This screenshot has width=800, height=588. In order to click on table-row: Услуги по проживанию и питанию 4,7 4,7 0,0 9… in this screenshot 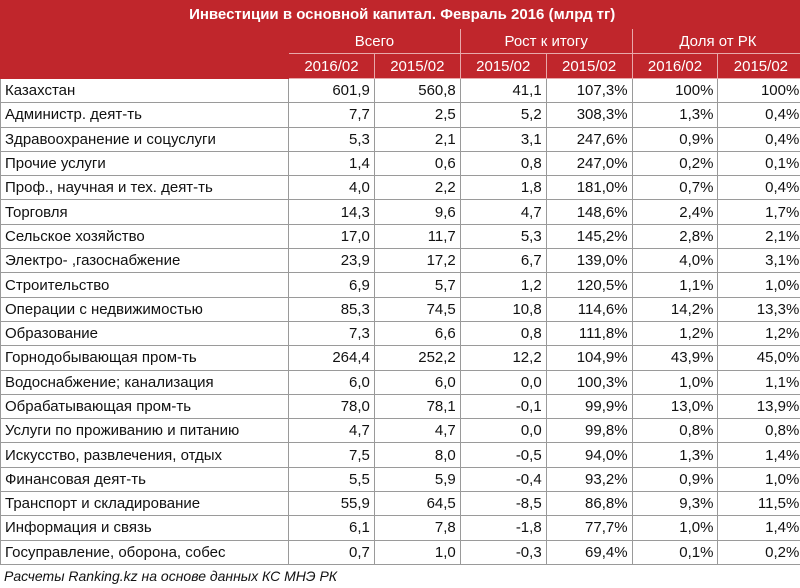, I will do `click(400, 431)`.